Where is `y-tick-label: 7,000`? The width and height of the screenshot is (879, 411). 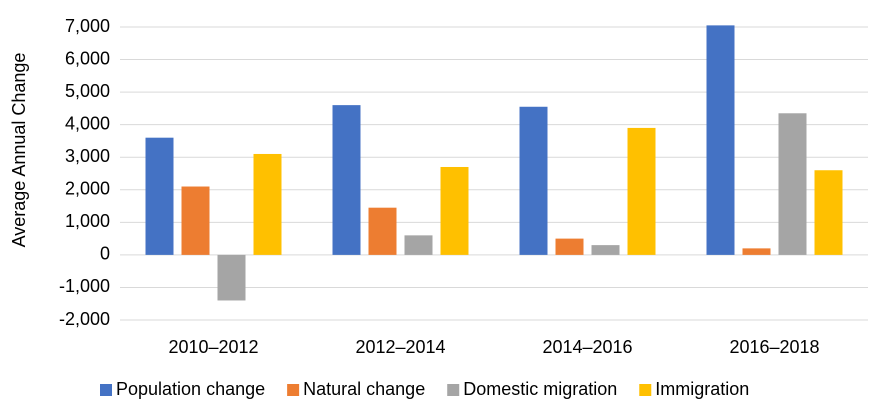 y-tick-label: 7,000 is located at coordinates (87, 26).